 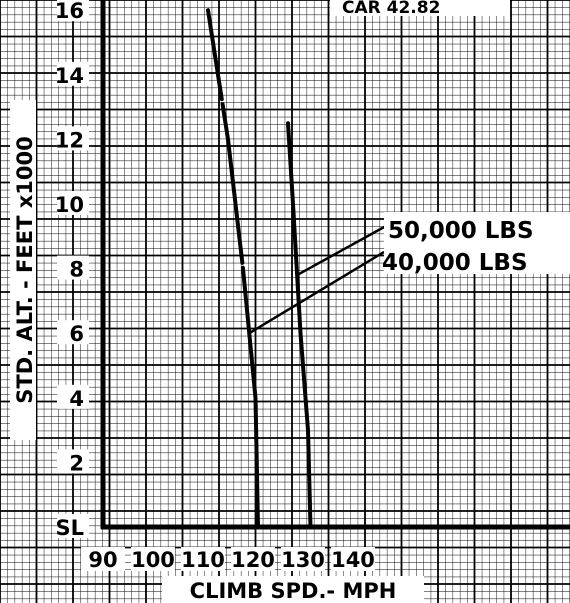 I want to click on y-tick-label: 2, so click(x=76, y=463).